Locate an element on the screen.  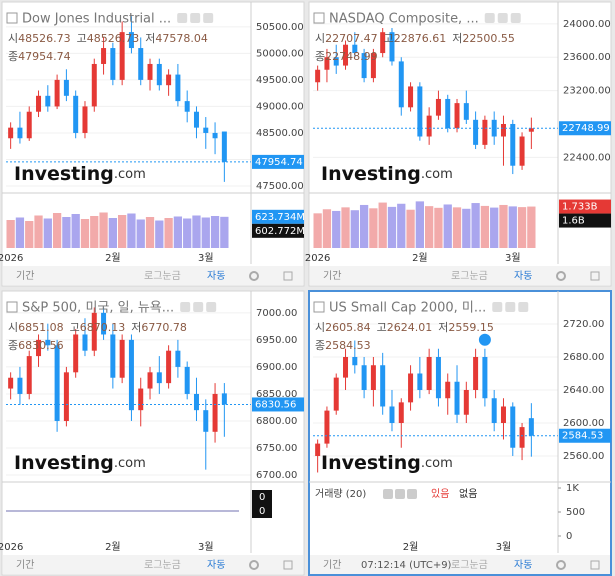
ohlc-value: 2584.53 is located at coordinates (348, 345).